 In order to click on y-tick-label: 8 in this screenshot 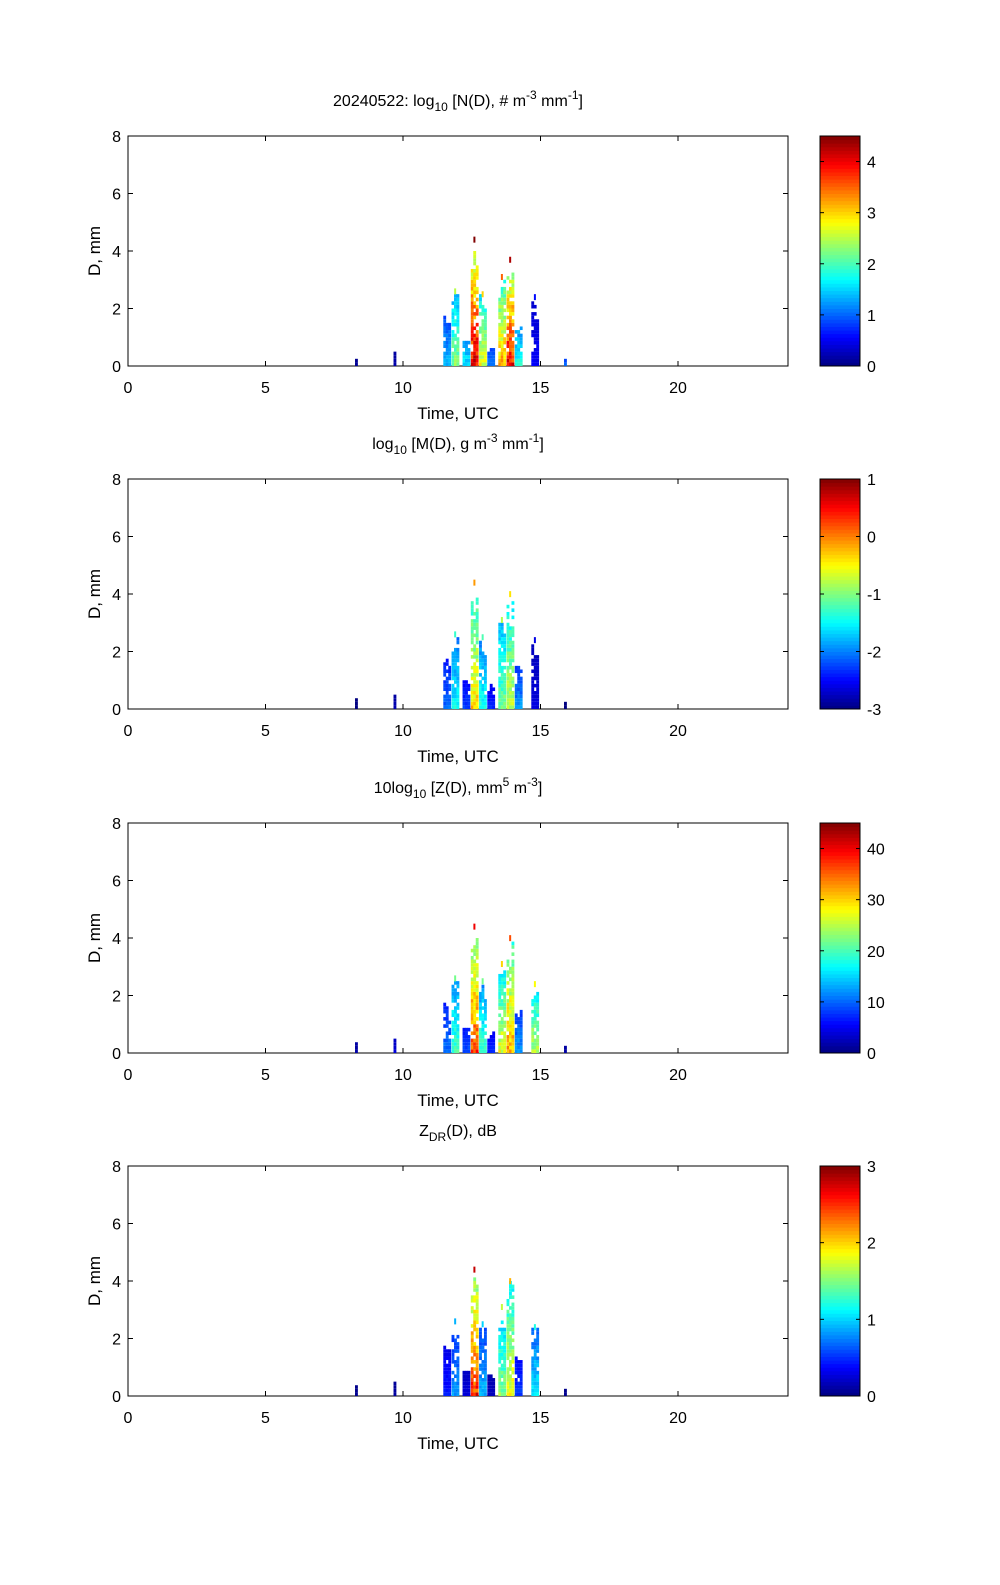, I will do `click(116, 480)`.